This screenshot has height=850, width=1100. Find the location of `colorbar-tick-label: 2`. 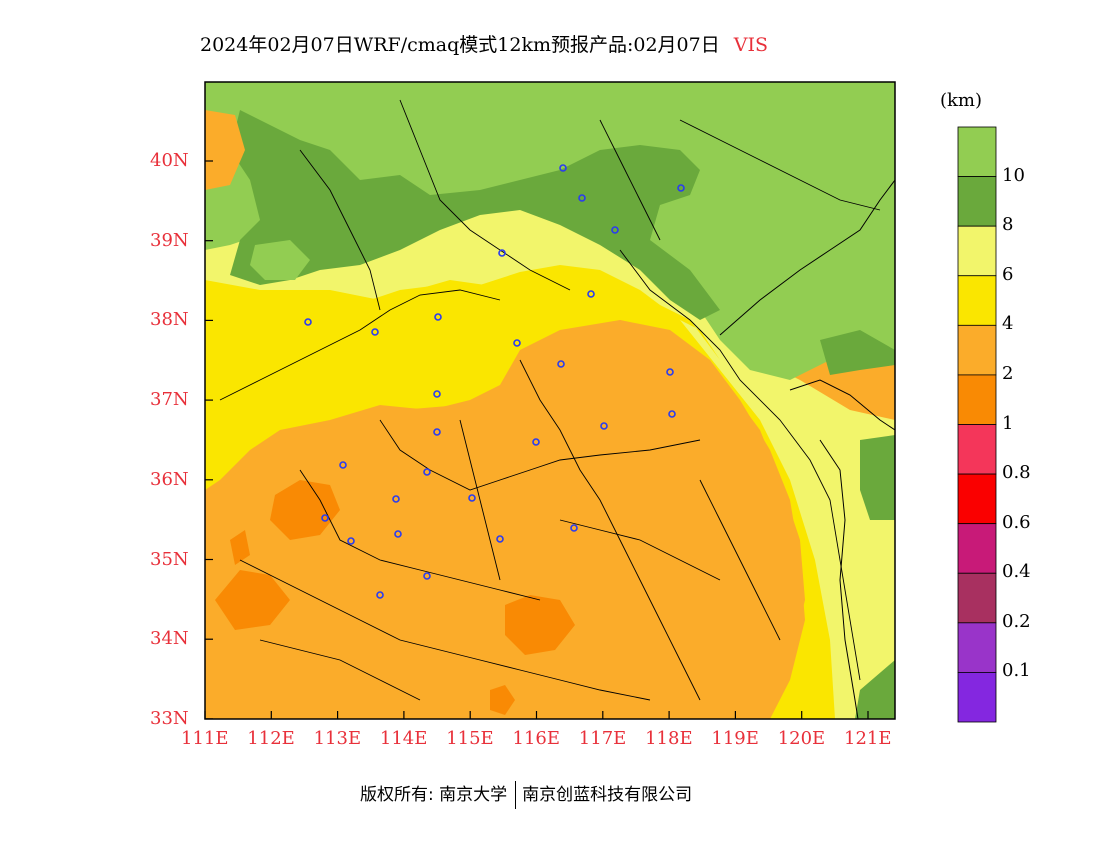

colorbar-tick-label: 2 is located at coordinates (1008, 373).